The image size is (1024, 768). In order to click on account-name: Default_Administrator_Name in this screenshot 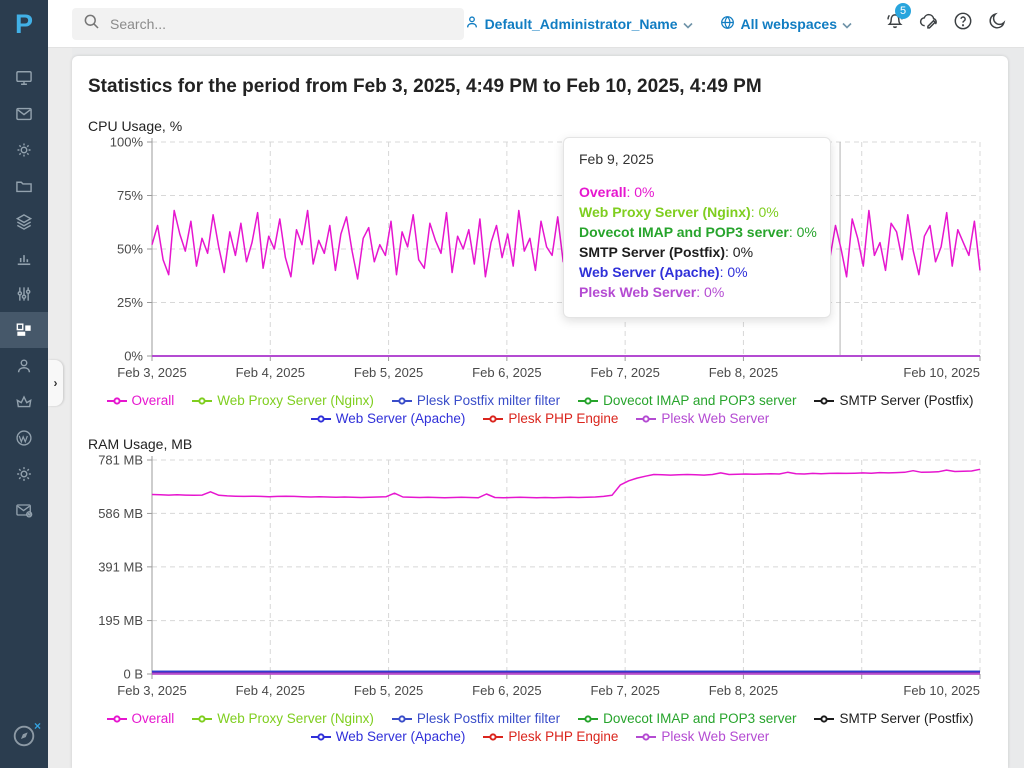, I will do `click(581, 23)`.